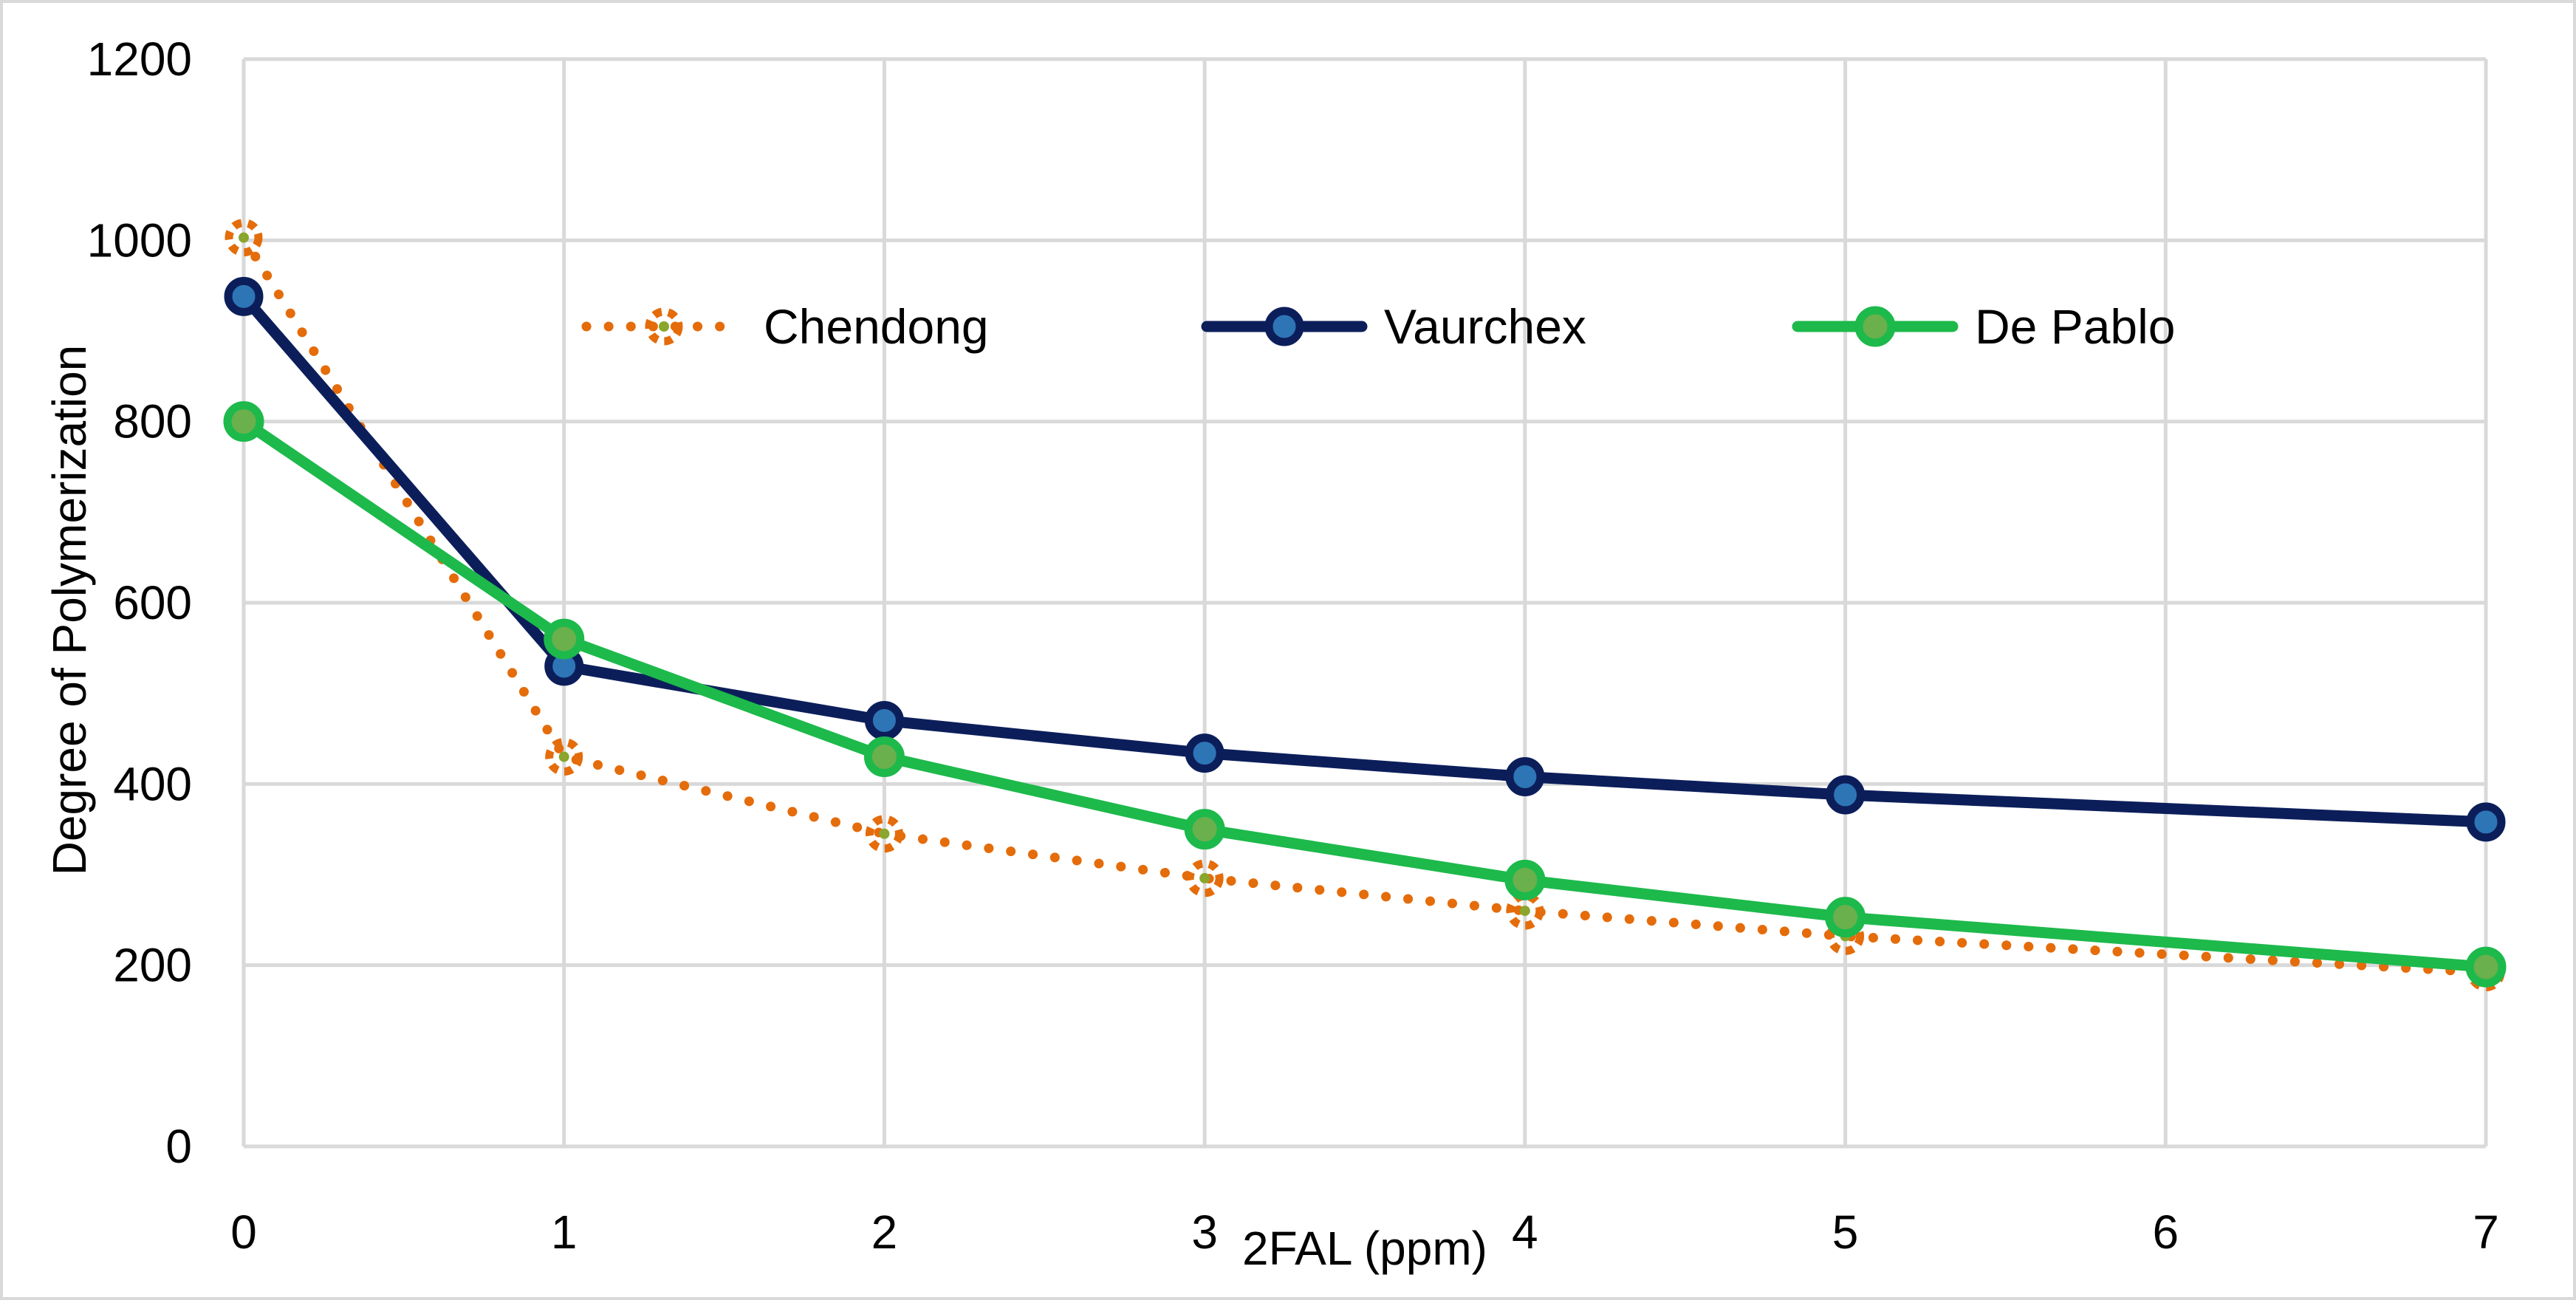  What do you see at coordinates (1875, 326) in the screenshot?
I see `legend-marker-de-pablo` at bounding box center [1875, 326].